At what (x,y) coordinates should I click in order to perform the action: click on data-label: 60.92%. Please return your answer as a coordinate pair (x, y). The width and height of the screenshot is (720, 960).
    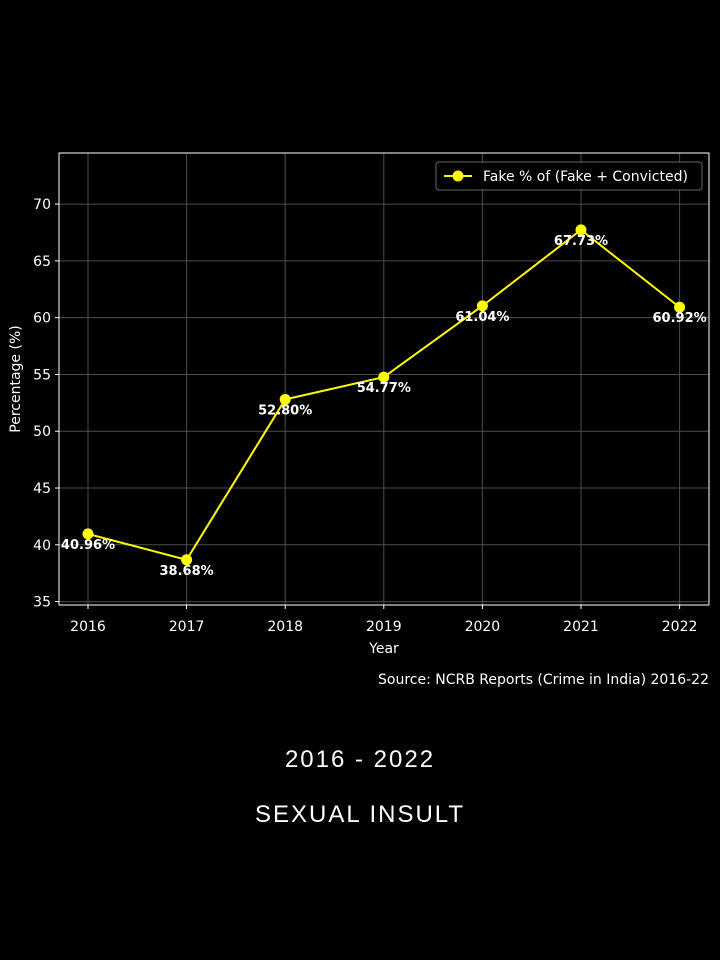
    Looking at the image, I should click on (680, 318).